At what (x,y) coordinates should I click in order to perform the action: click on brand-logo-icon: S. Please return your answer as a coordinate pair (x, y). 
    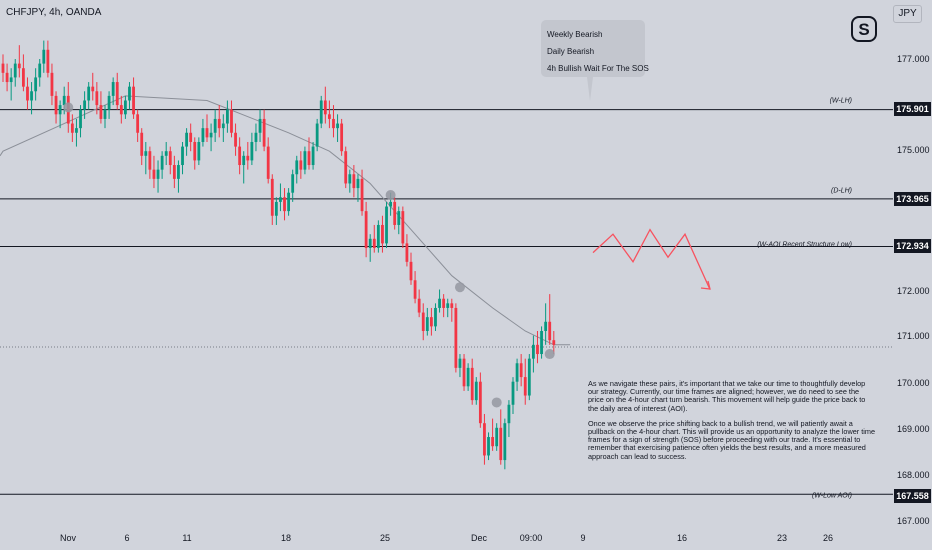
    Looking at the image, I should click on (864, 29).